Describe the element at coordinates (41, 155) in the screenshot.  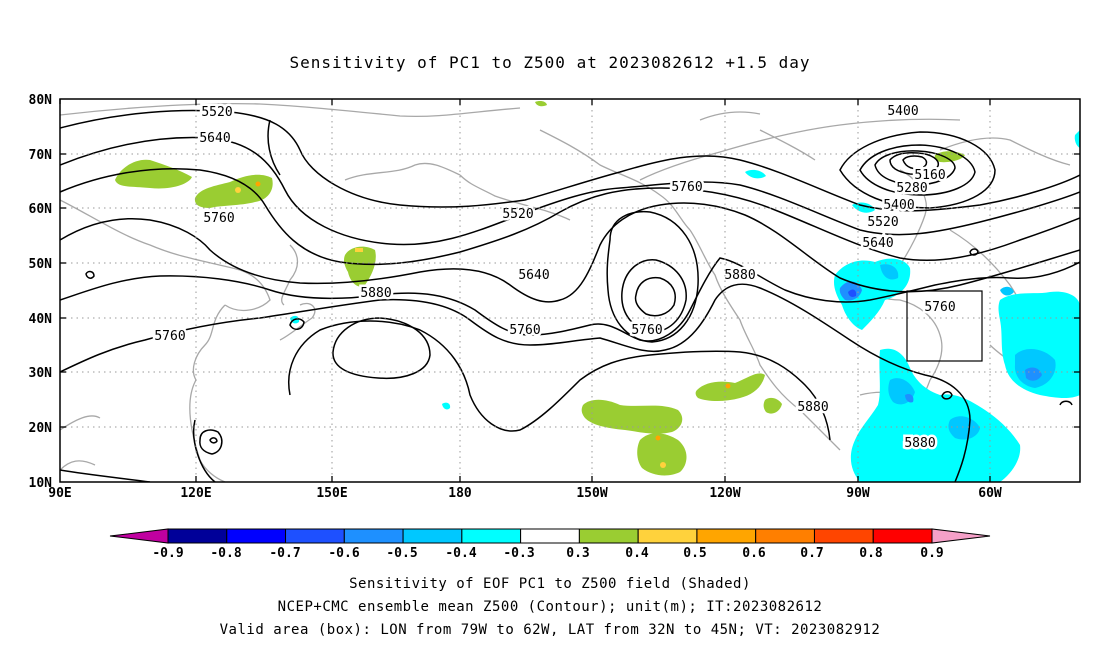
I see `lat-label: 70N` at that location.